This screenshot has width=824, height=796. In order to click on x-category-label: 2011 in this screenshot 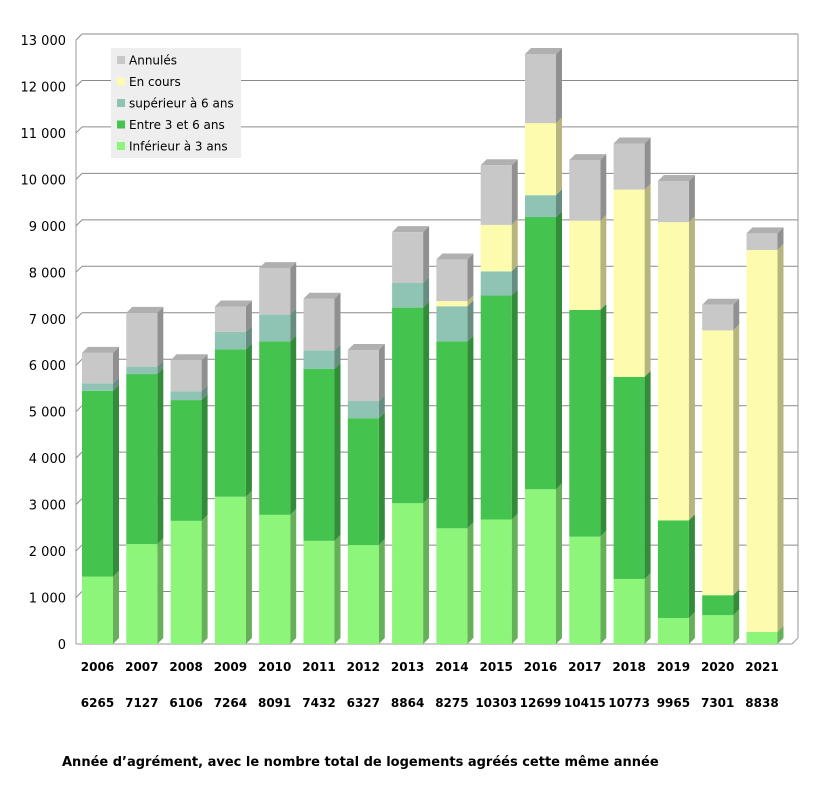, I will do `click(318, 667)`.